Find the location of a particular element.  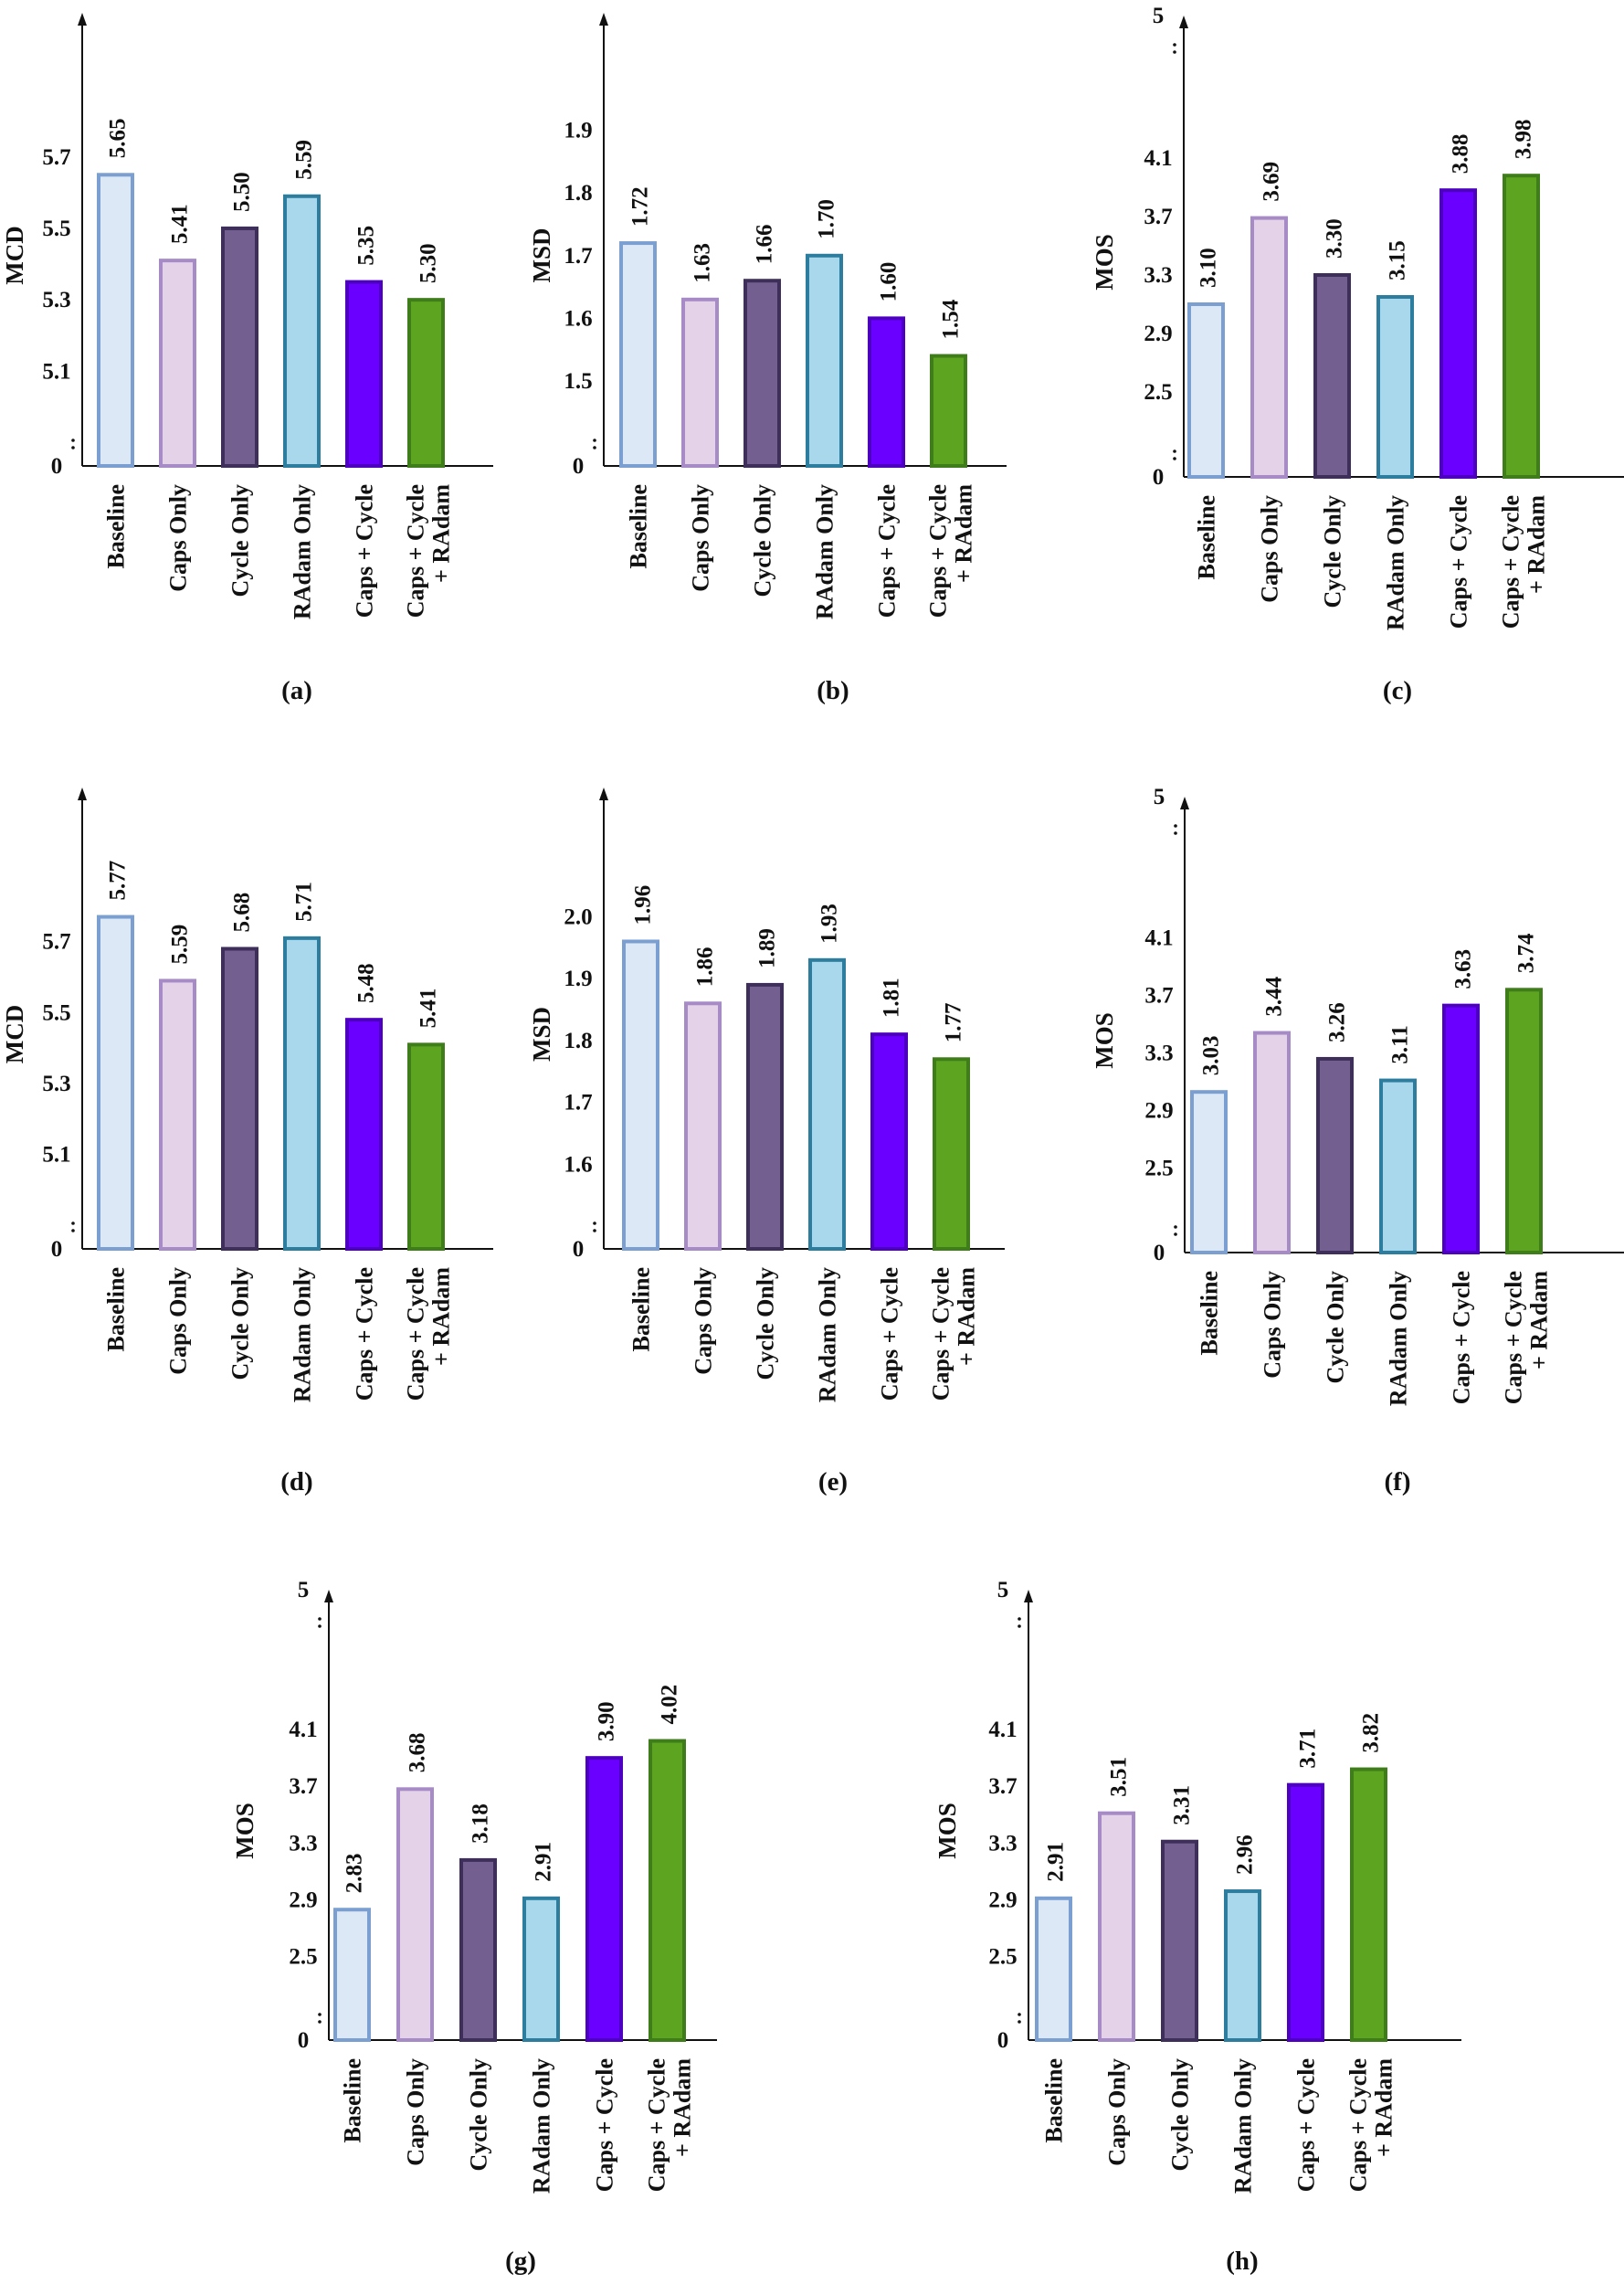

y-tick-label: 1.6 is located at coordinates (578, 1165).